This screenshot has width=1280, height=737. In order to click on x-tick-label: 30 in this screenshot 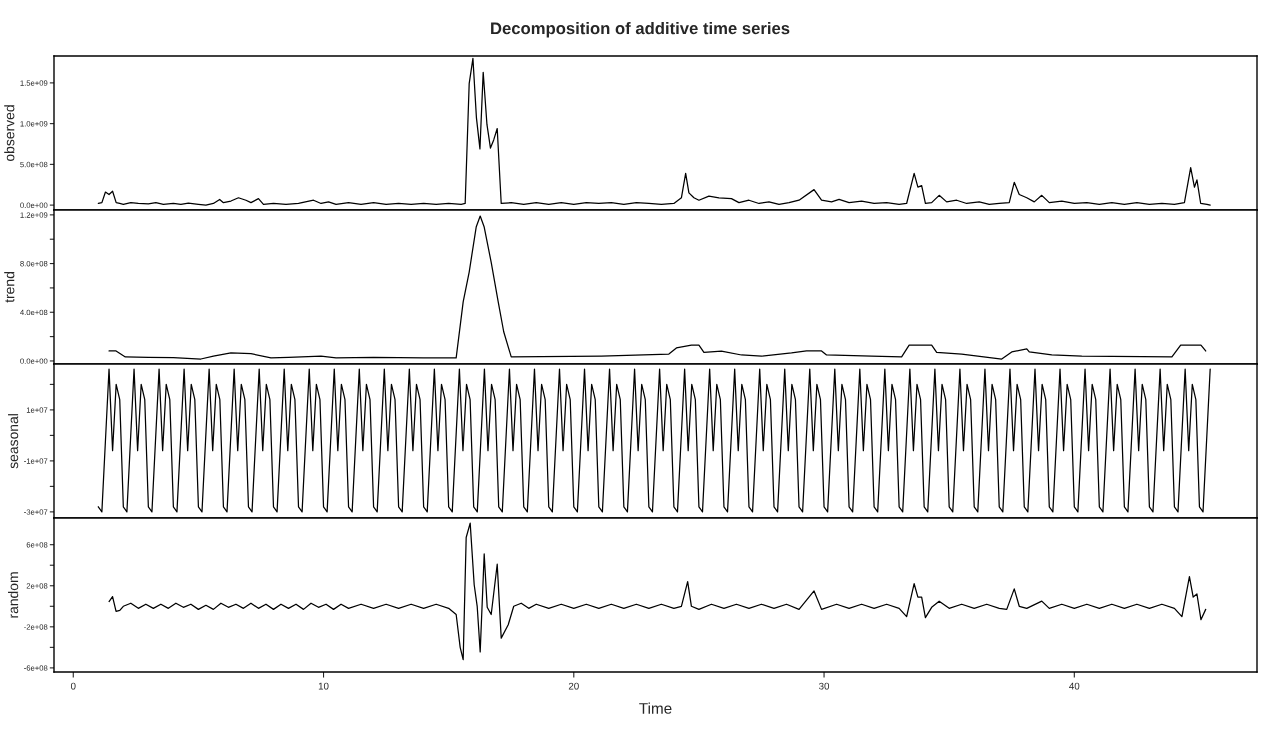, I will do `click(824, 686)`.